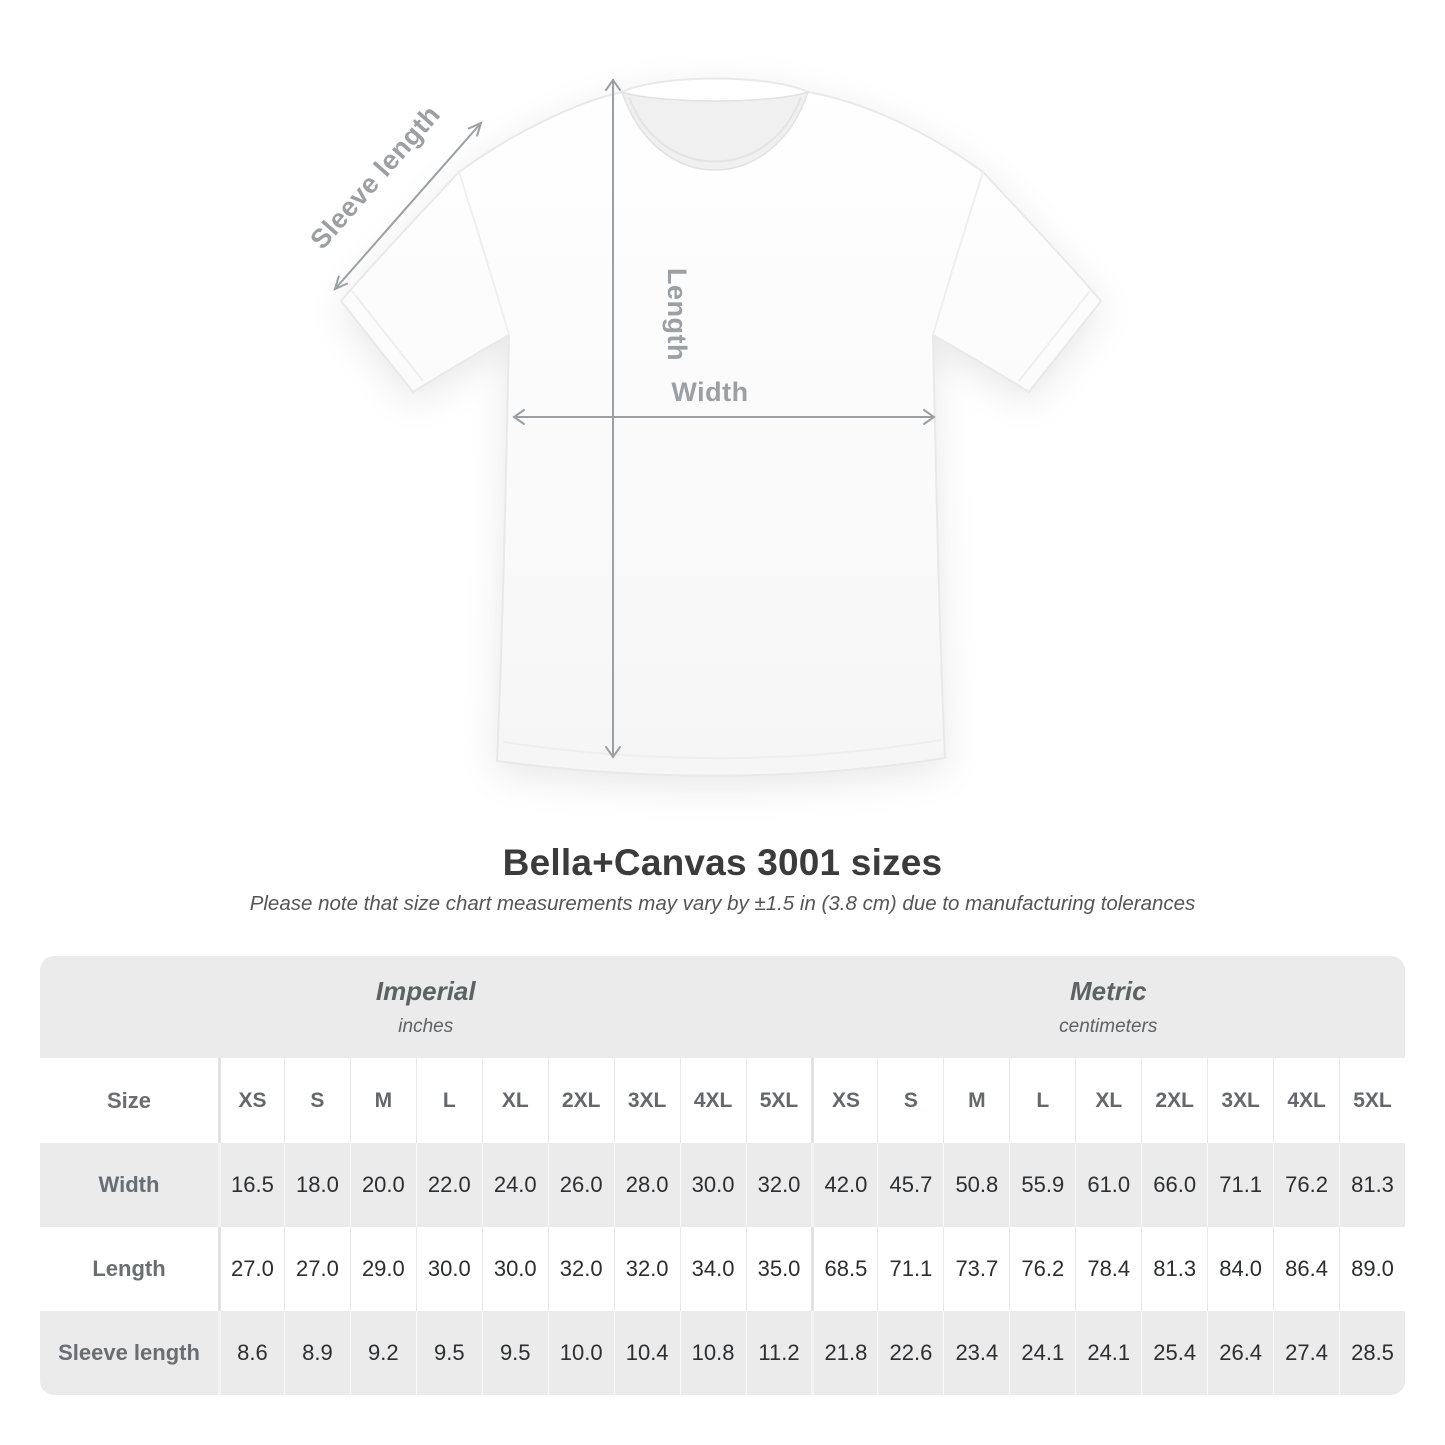  What do you see at coordinates (646, 1353) in the screenshot?
I see `measurement-value-cell: 10.4` at bounding box center [646, 1353].